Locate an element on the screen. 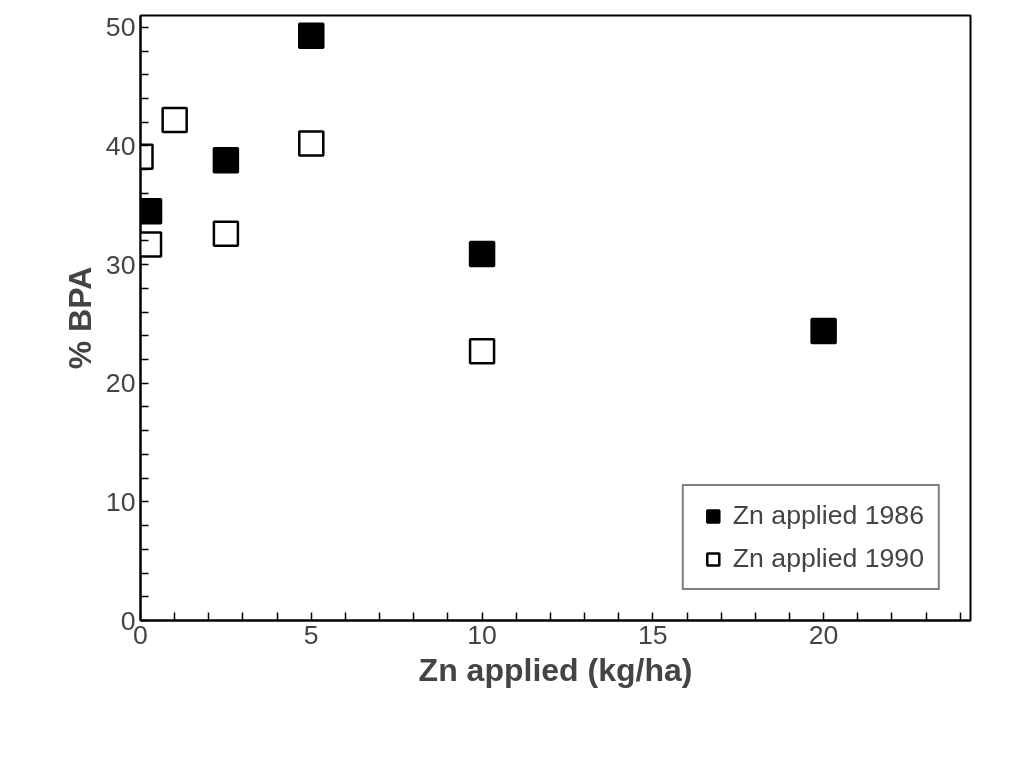 This screenshot has height=767, width=1034. y-tick-label: 50 is located at coordinates (120, 27).